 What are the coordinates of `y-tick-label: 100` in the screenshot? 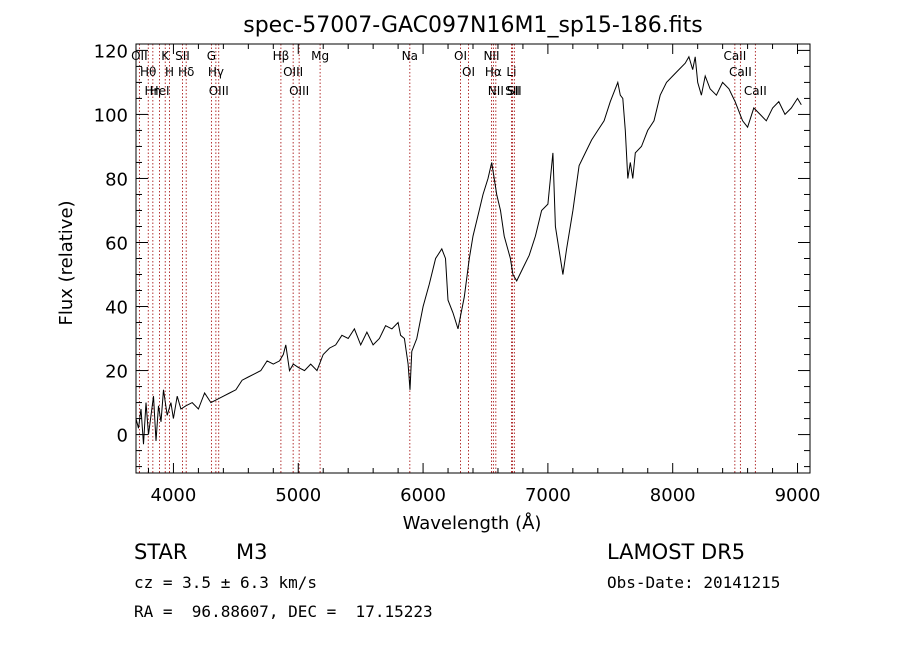 It's located at (111, 115).